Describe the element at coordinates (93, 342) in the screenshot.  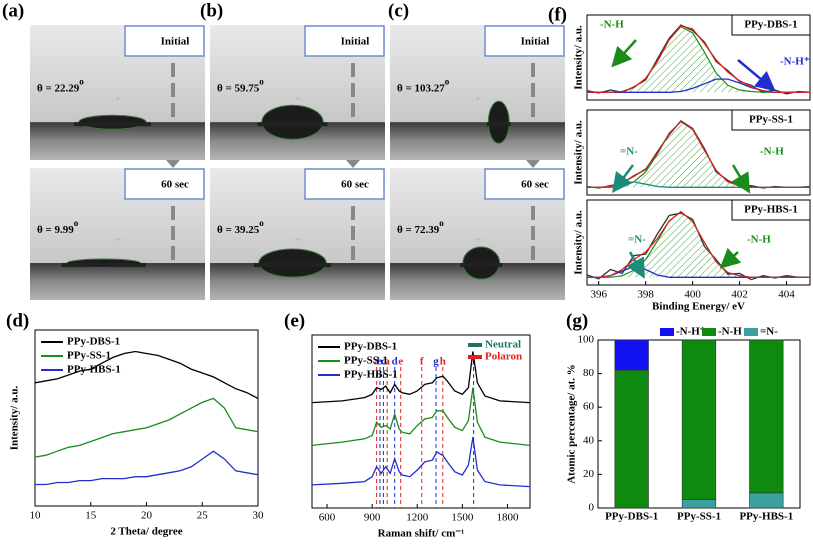
I see `legend-label: PPy-DBS-1` at that location.